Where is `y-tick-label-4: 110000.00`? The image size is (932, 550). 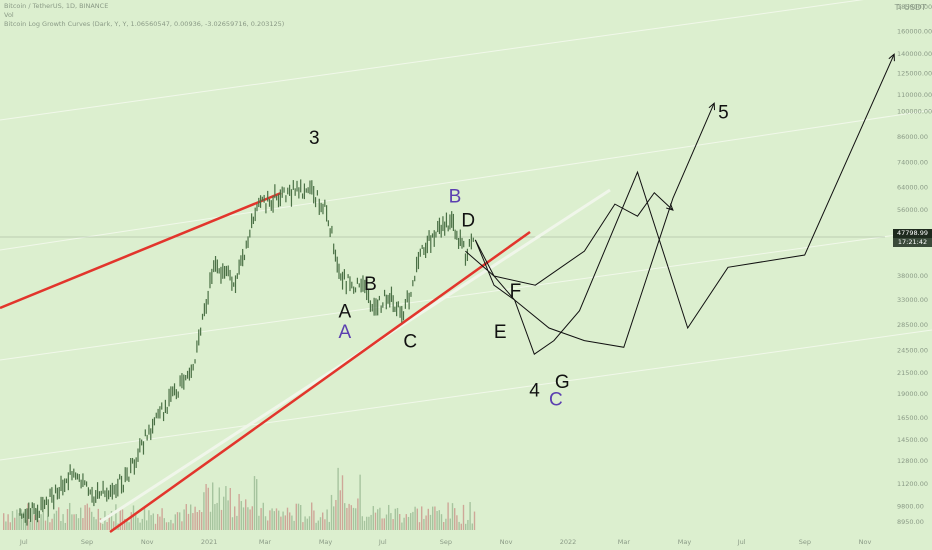
y-tick-label-4: 110000.00 is located at coordinates (914, 95).